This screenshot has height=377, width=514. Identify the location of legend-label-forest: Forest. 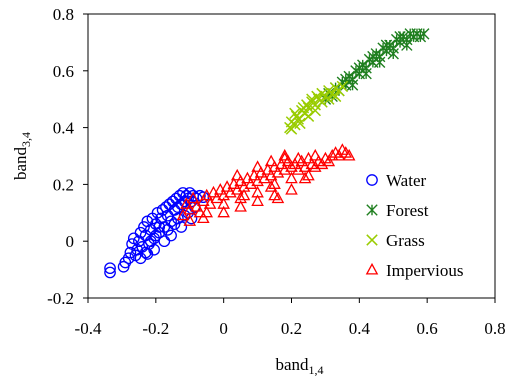
(407, 210).